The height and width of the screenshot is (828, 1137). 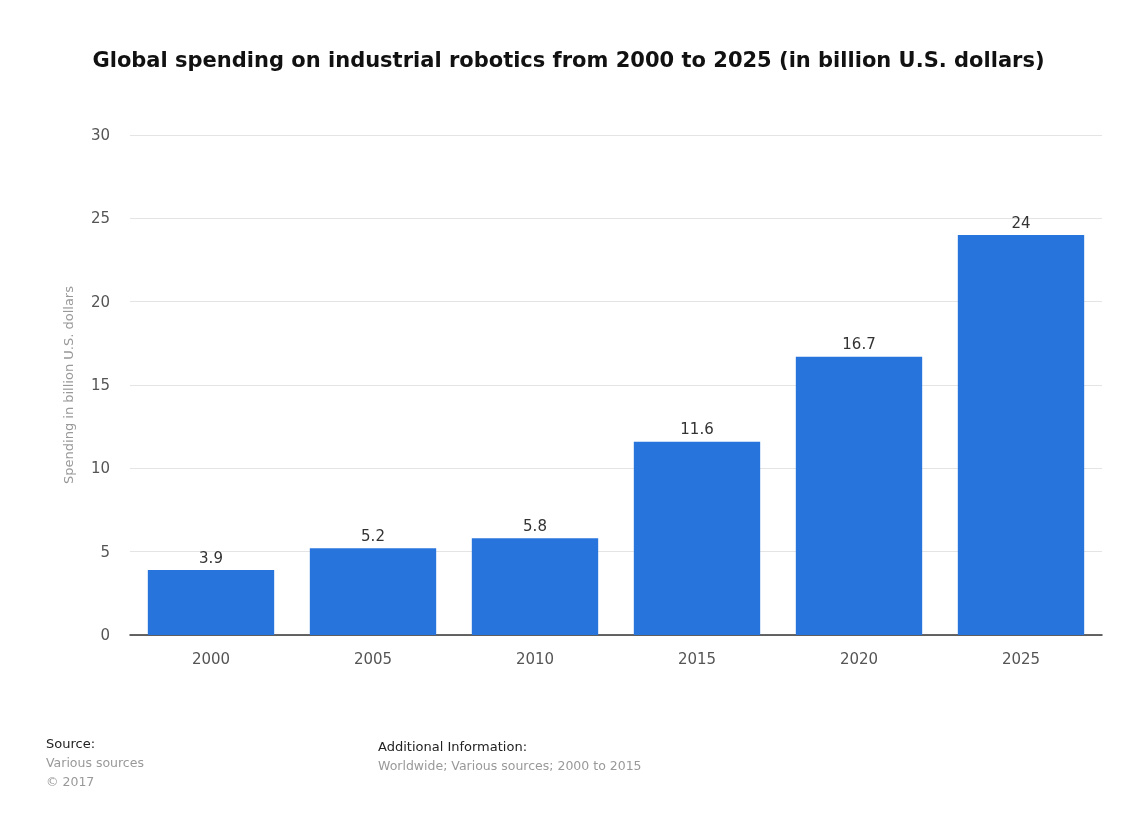 I want to click on y-tick-label: 10, so click(x=100, y=468).